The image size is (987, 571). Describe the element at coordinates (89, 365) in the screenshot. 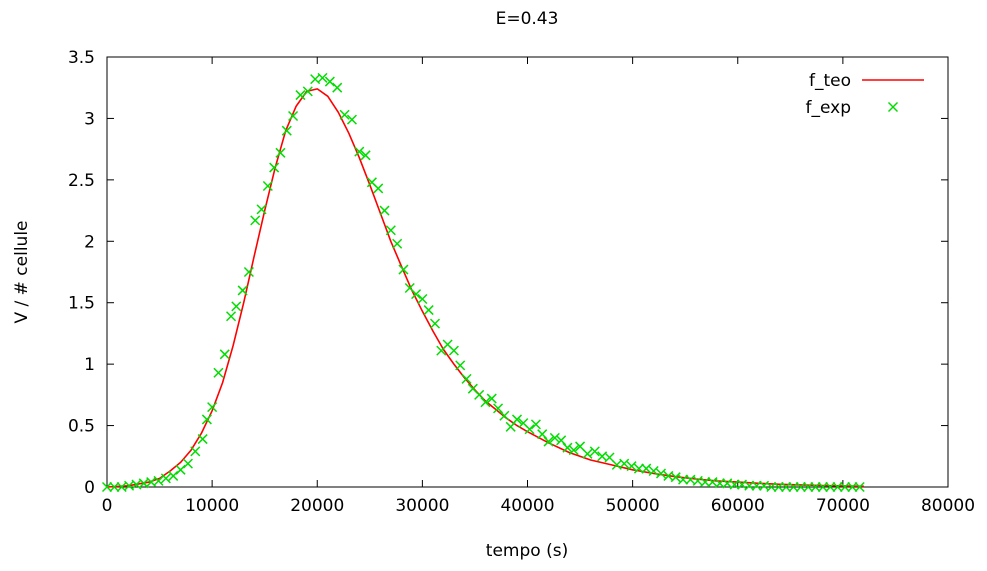

I see `y-tick-label: 1` at that location.